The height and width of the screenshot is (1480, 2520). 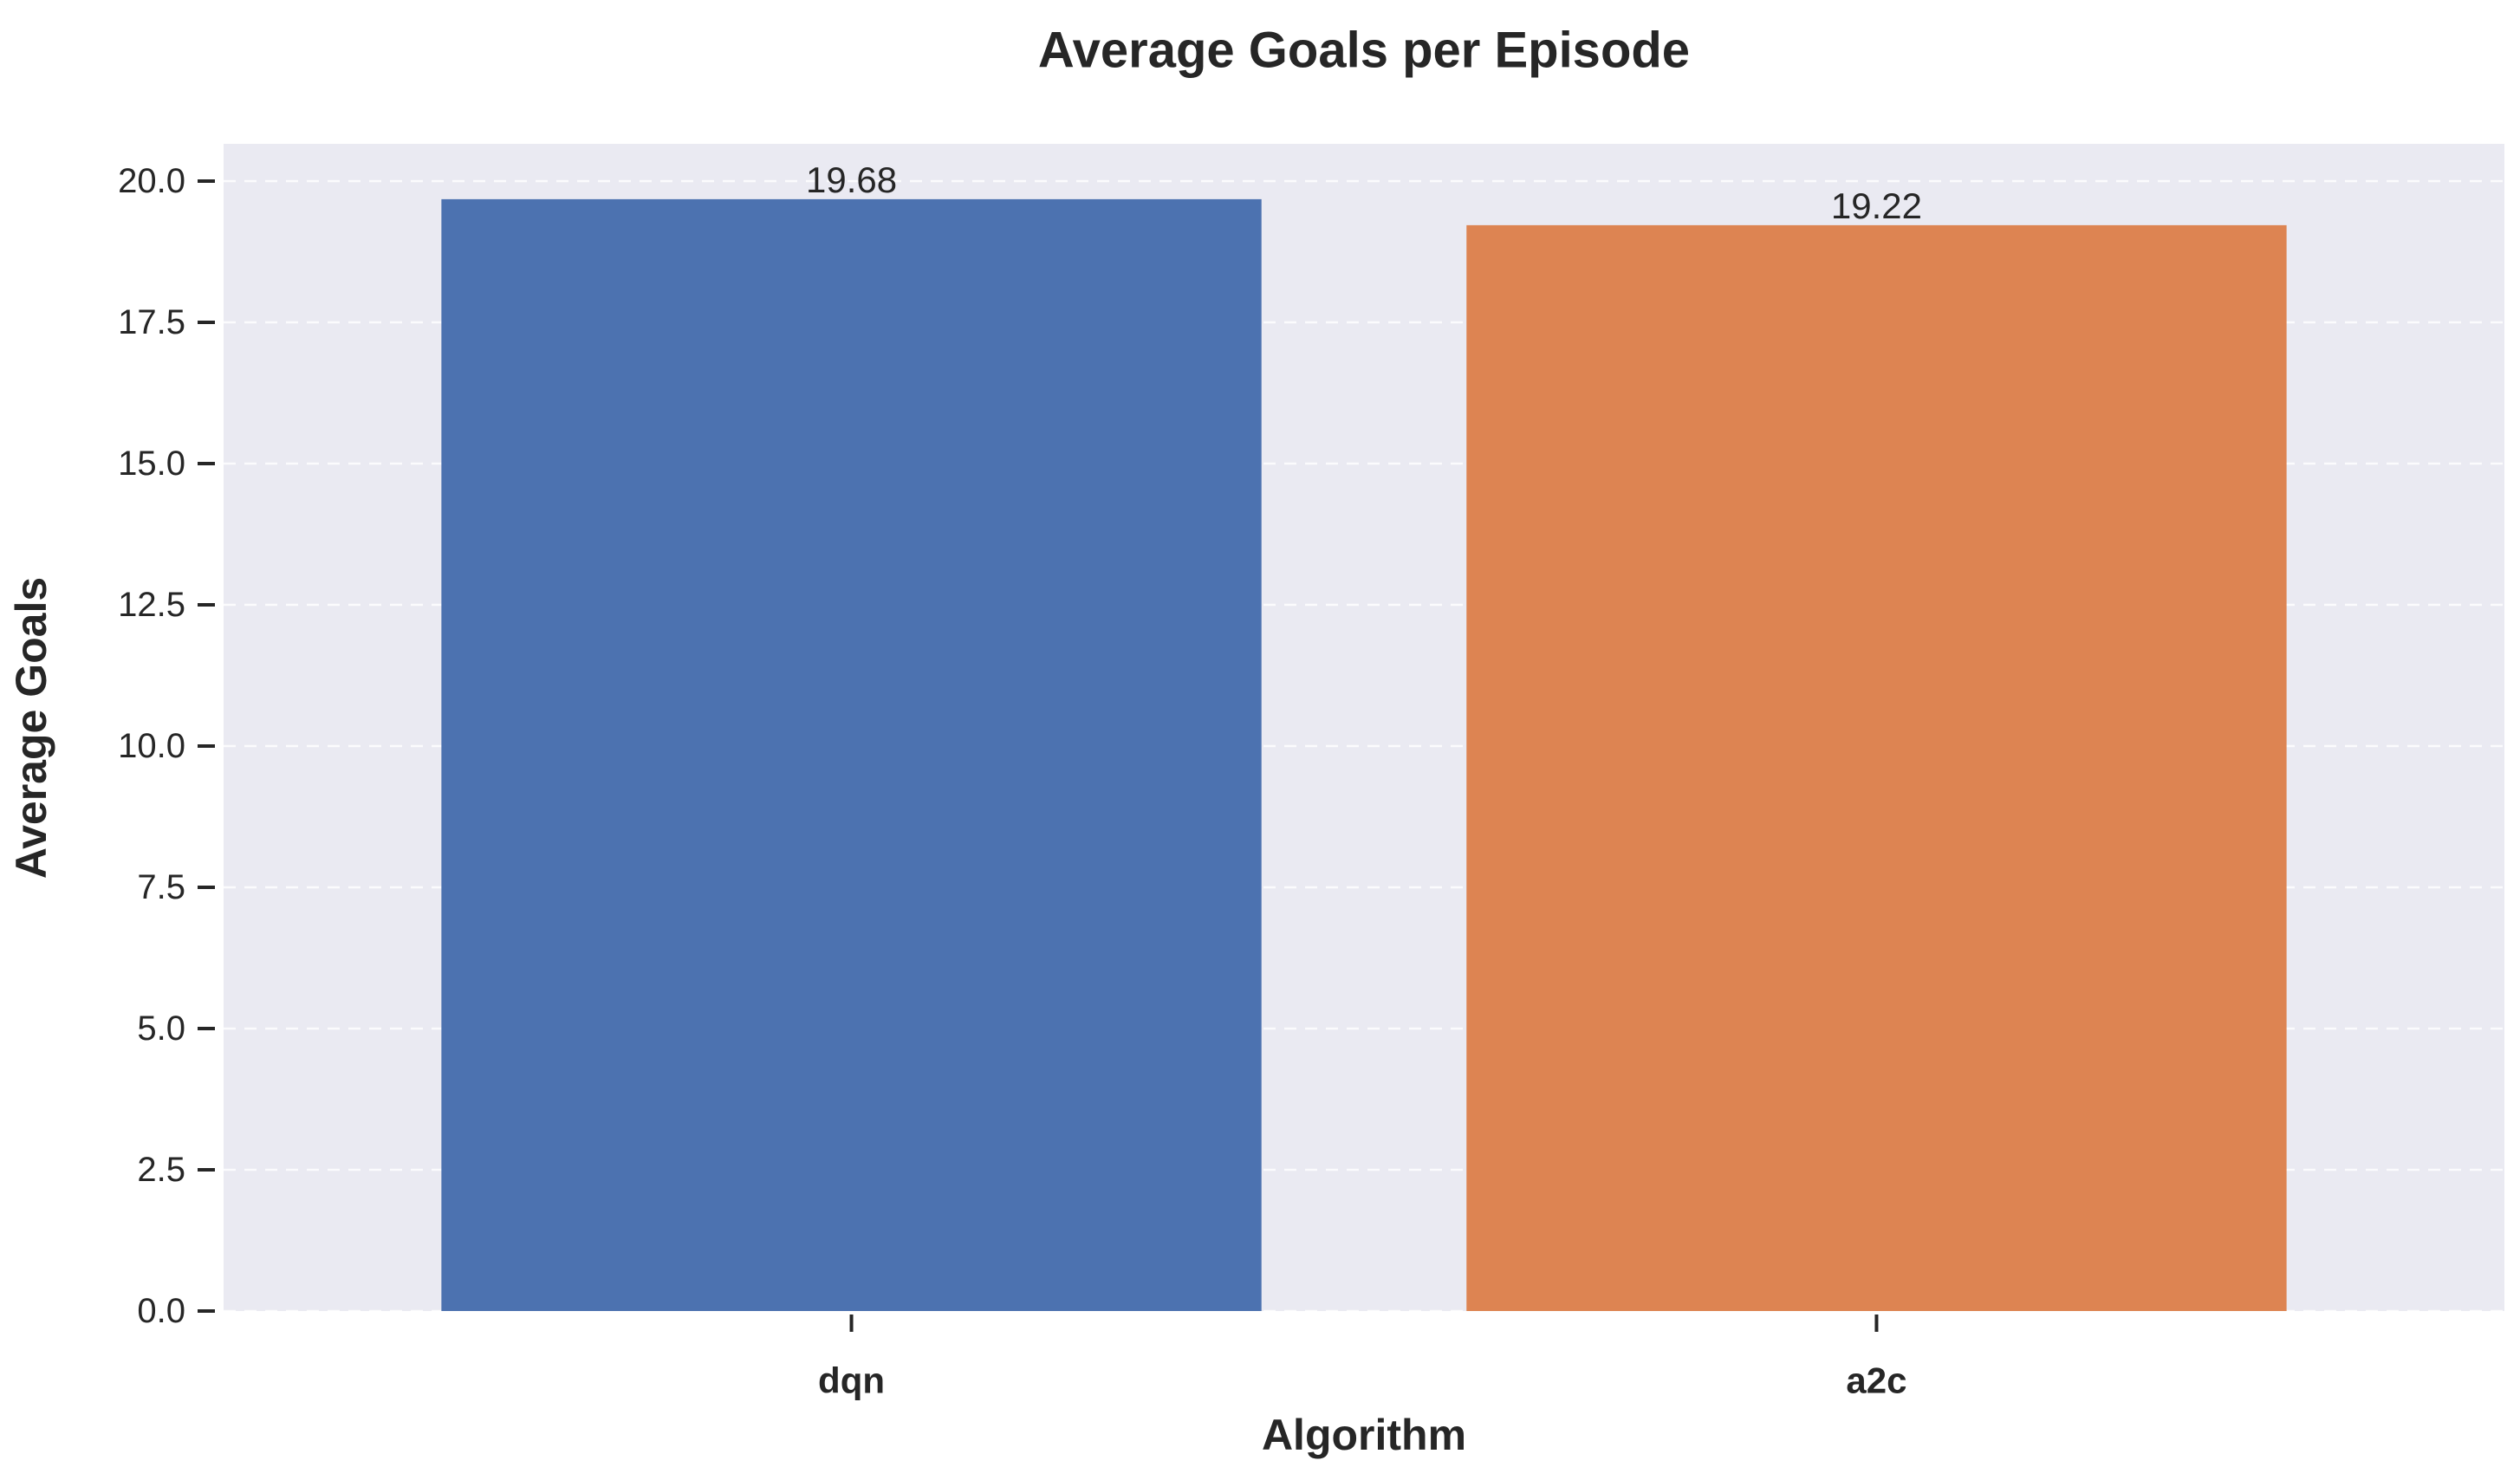 What do you see at coordinates (151, 605) in the screenshot?
I see `y-tick-label: 12.5` at bounding box center [151, 605].